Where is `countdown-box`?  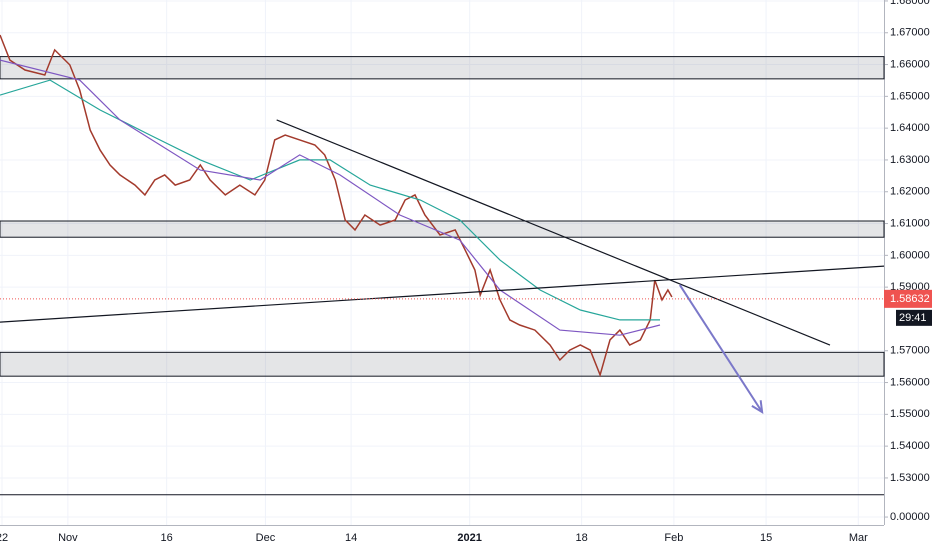 countdown-box is located at coordinates (914, 317).